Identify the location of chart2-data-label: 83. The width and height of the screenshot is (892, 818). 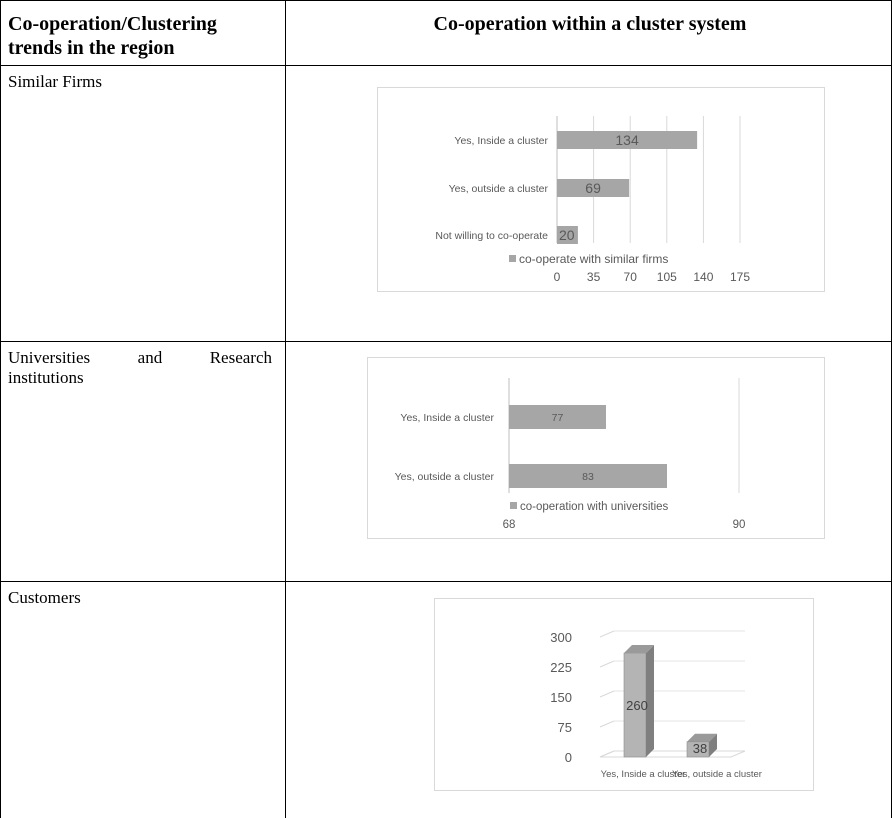
(588, 477).